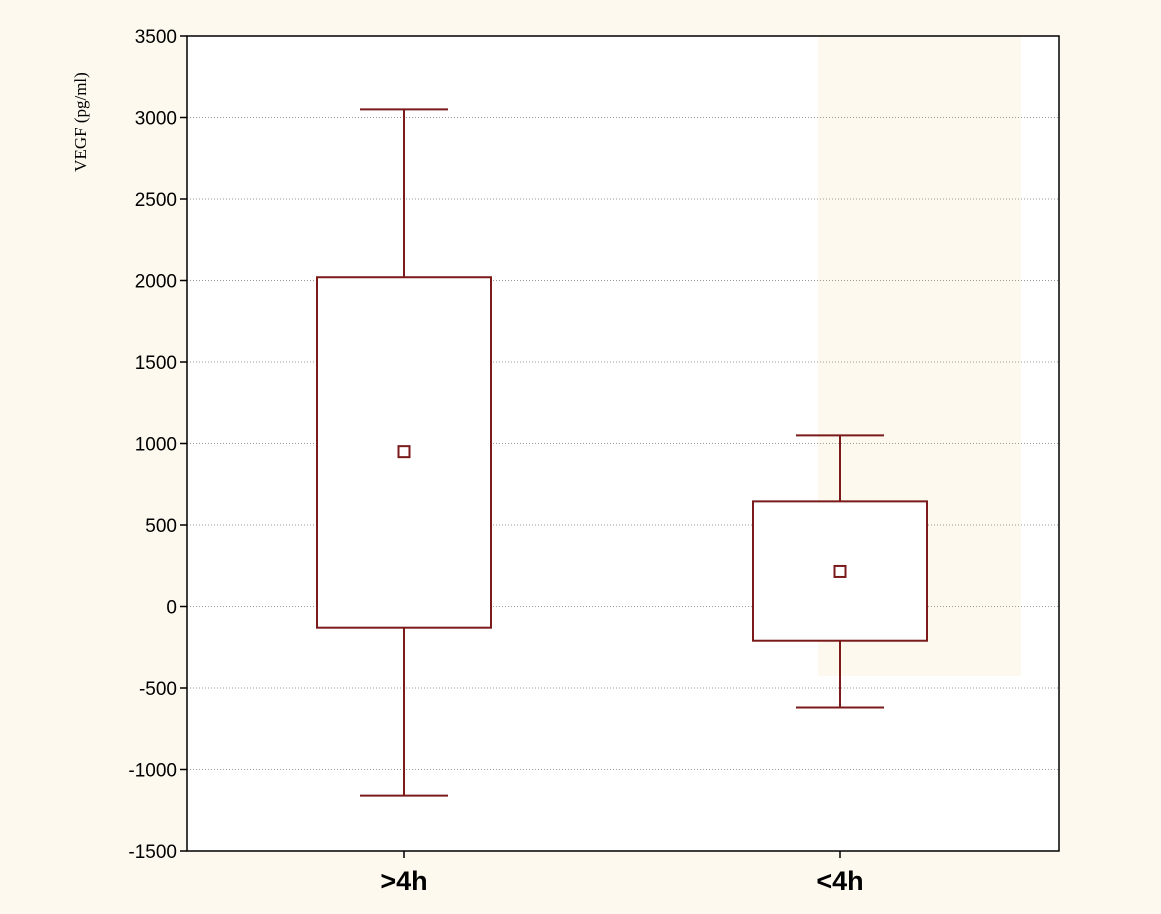 This screenshot has width=1161, height=914. I want to click on y-tick-label: 3000, so click(156, 119).